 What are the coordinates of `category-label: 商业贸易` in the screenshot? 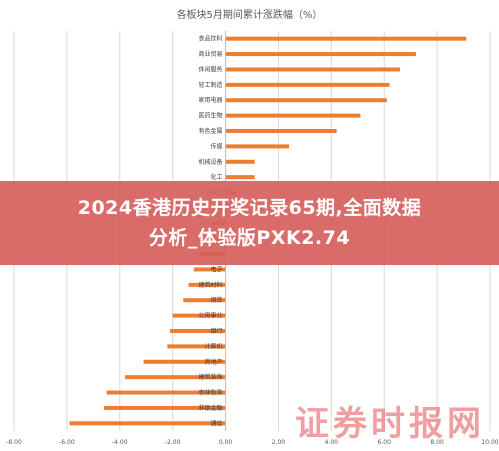 It's located at (211, 54).